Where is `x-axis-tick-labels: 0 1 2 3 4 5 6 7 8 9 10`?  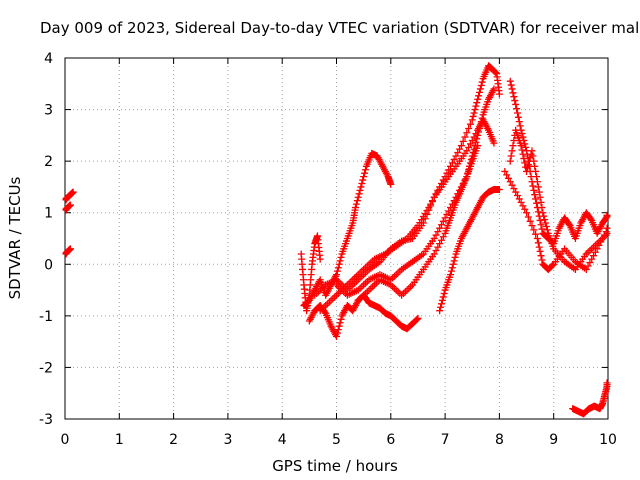 x-axis-tick-labels: 0 1 2 3 4 5 6 7 8 9 10 is located at coordinates (339, 440).